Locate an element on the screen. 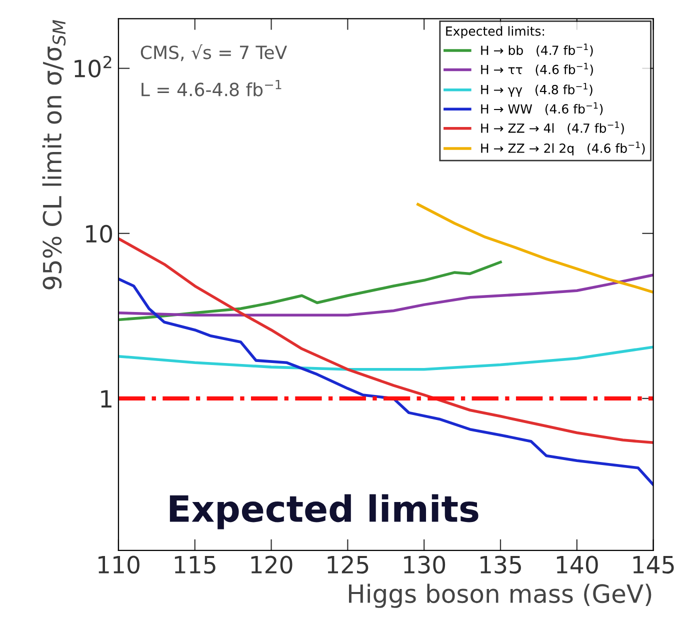  legend-label: H → bb (4.7 fb$^{−1}$) is located at coordinates (537, 50).